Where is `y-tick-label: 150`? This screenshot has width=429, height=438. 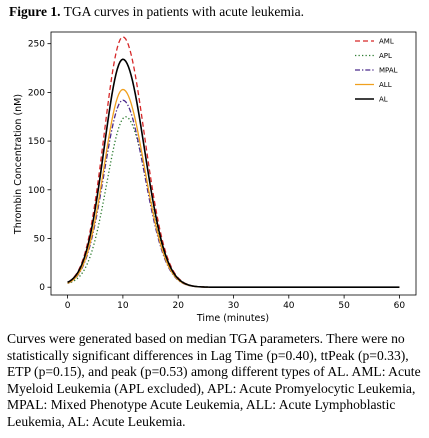 y-tick-label: 150 is located at coordinates (36, 142).